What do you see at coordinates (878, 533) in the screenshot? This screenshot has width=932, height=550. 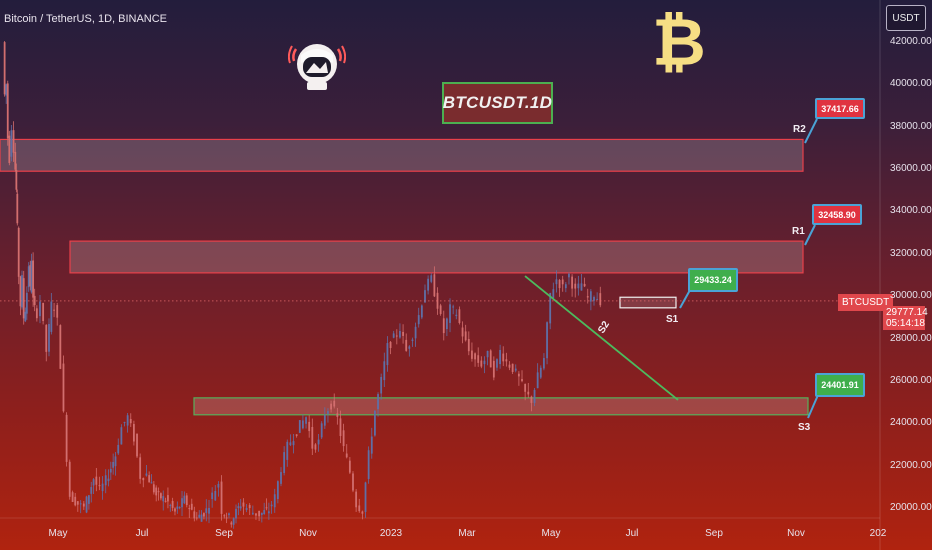 I see `x-tick-label: 202` at bounding box center [878, 533].